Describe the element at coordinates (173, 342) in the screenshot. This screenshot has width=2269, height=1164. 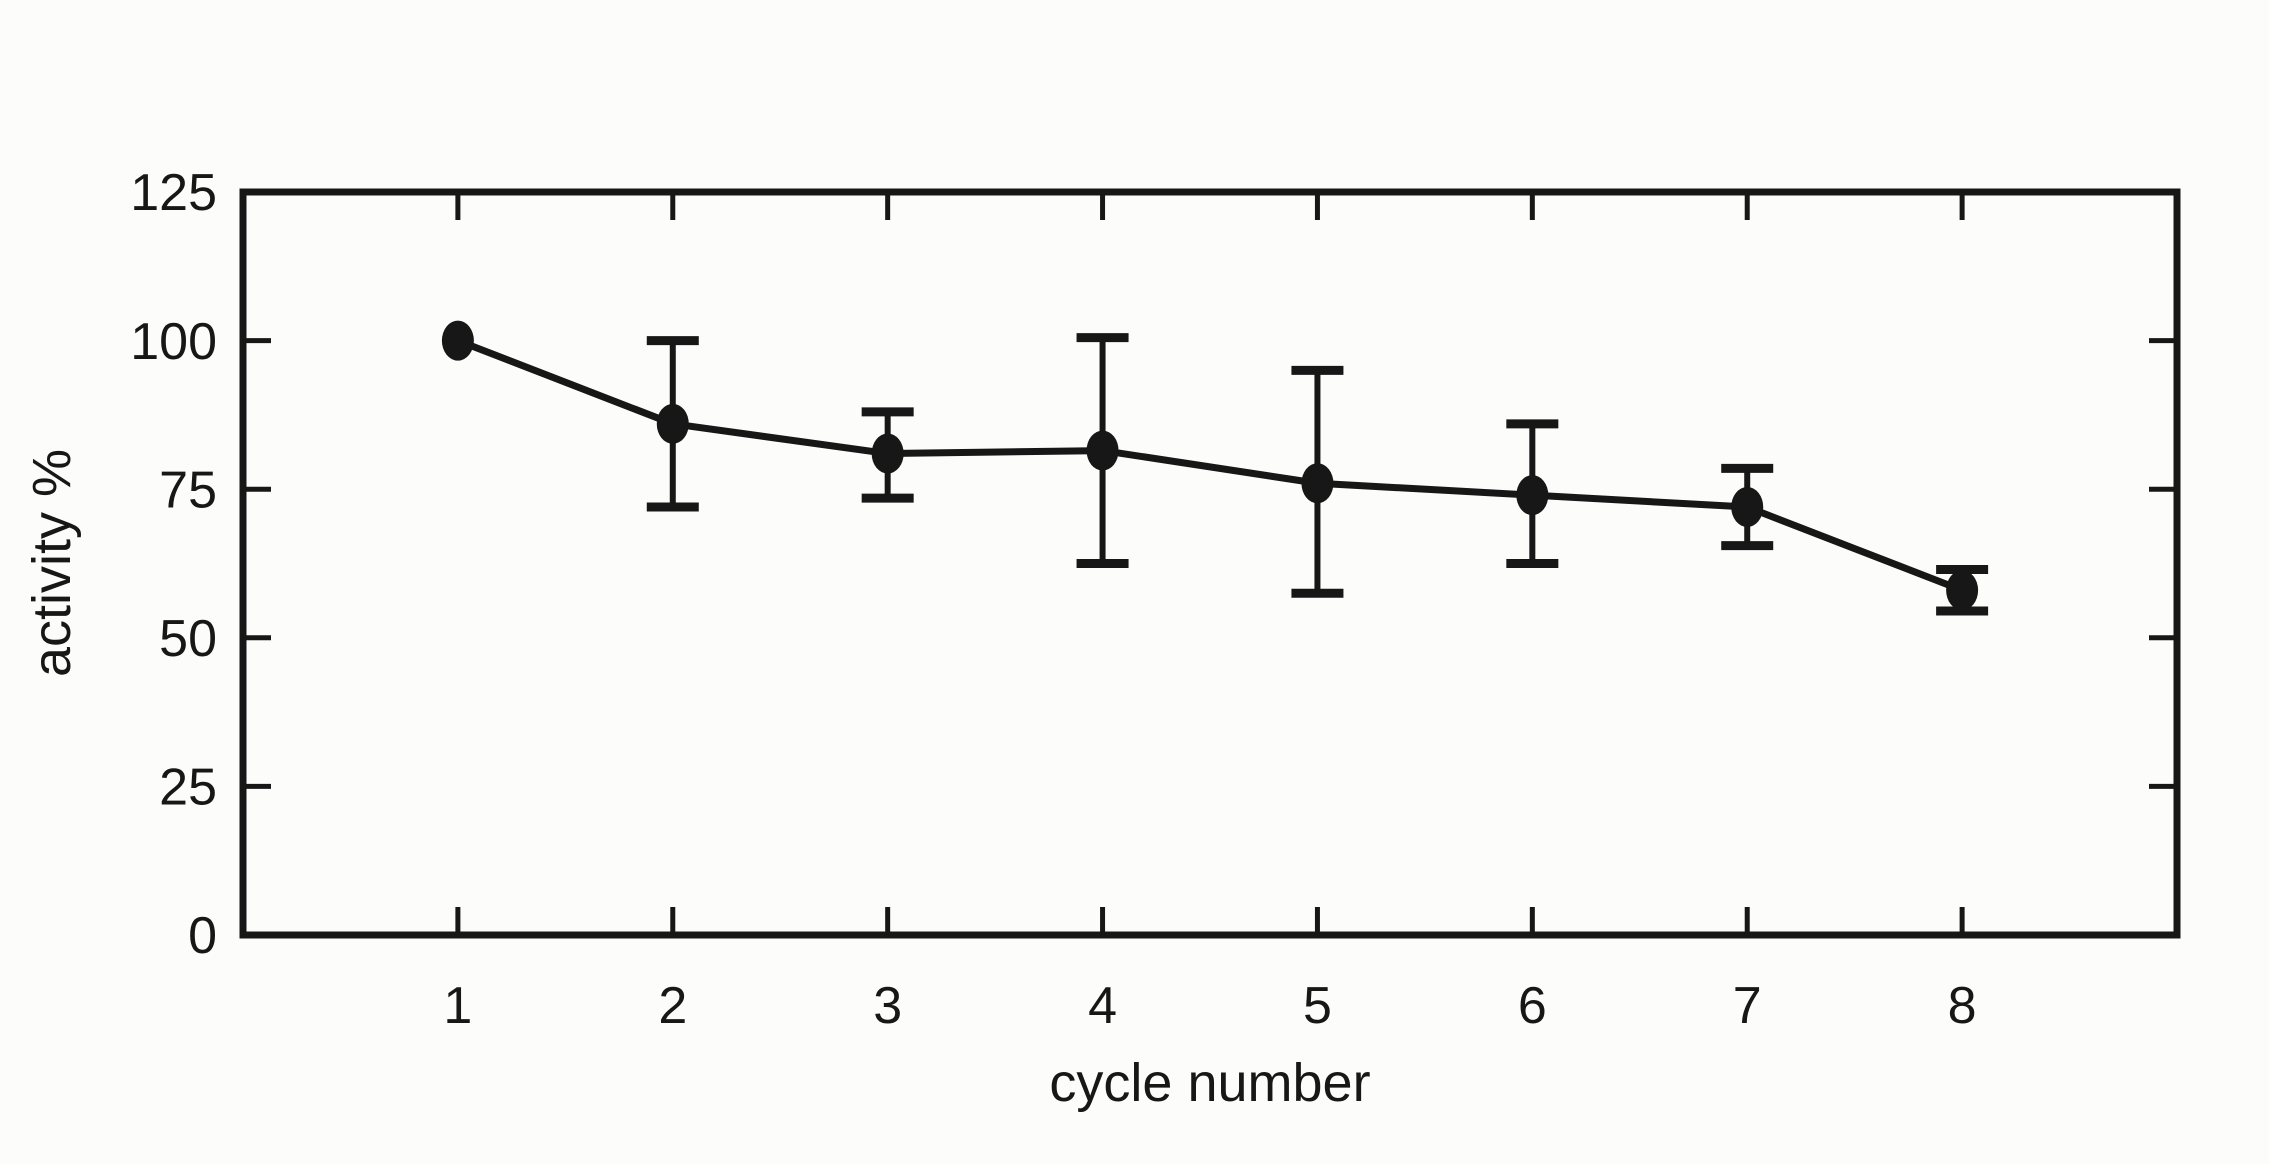
I see `y-tick-label: 100` at that location.